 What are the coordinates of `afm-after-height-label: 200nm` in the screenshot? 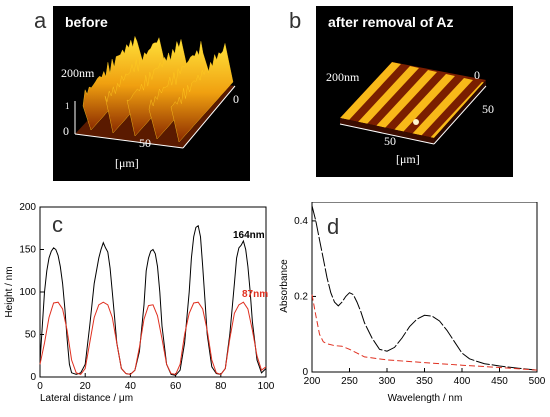 It's located at (343, 77).